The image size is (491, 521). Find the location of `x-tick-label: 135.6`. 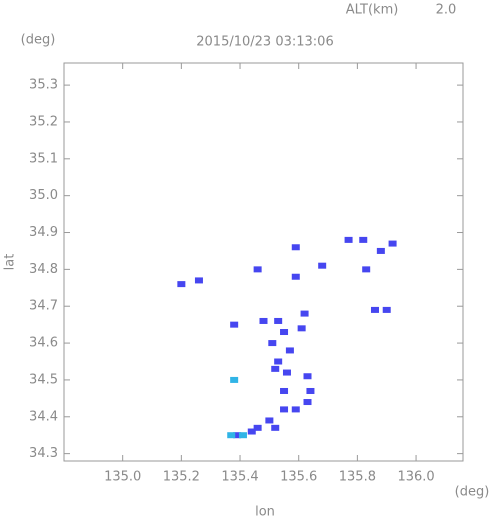

x-tick-label: 135.6 is located at coordinates (298, 477).